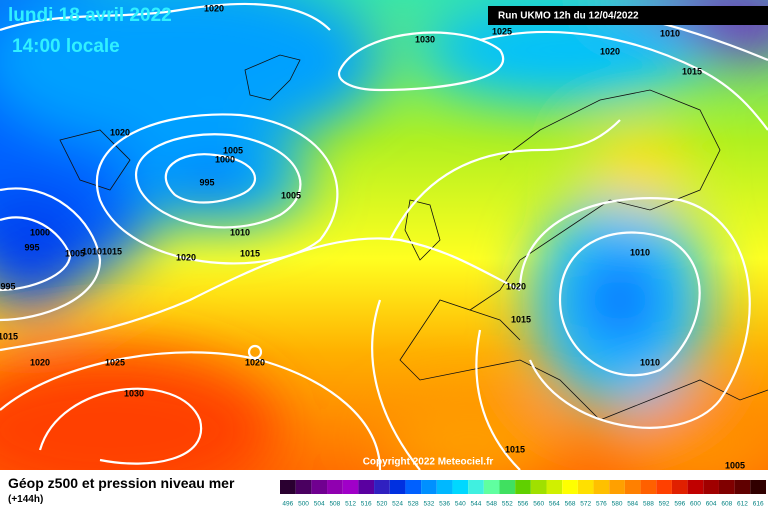 This screenshot has width=768, height=512. Describe the element at coordinates (570, 504) in the screenshot. I see `colorbar-label: 568` at that location.